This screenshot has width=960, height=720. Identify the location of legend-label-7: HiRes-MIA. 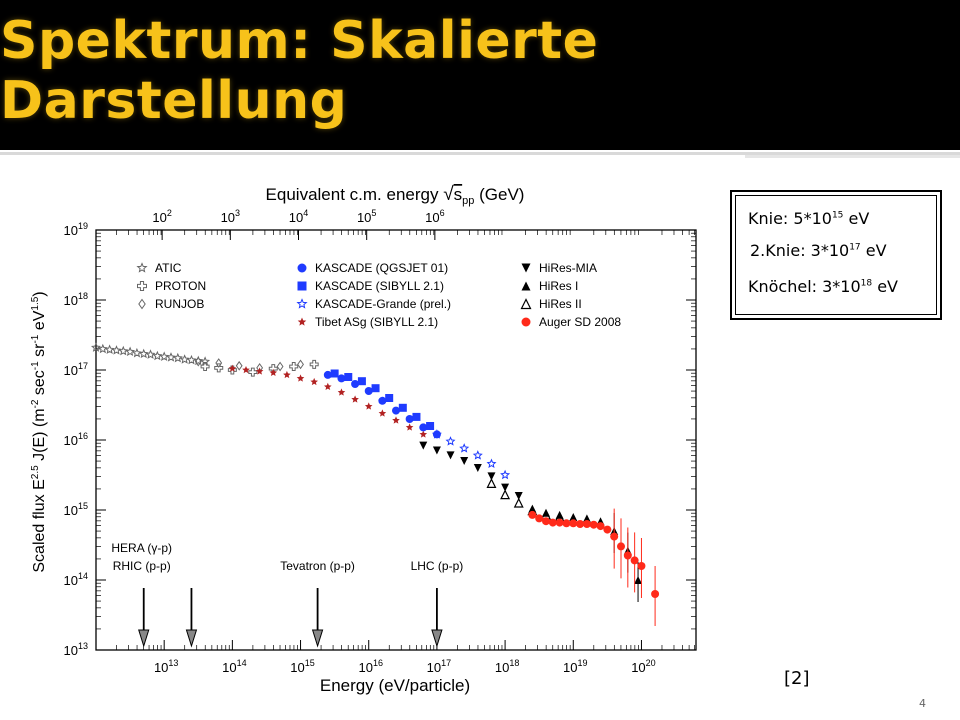
(568, 268).